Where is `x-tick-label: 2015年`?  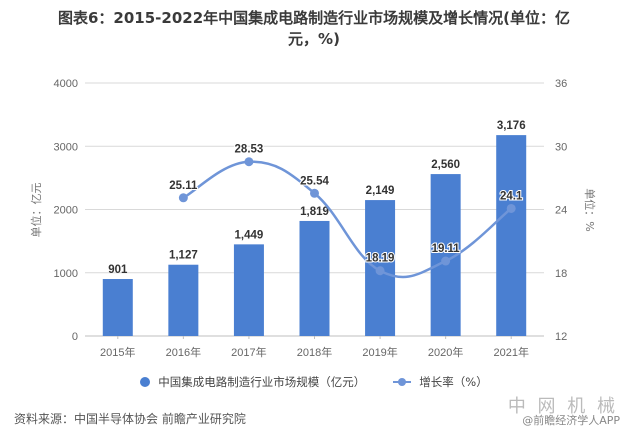
x-tick-label: 2015年 is located at coordinates (117, 352).